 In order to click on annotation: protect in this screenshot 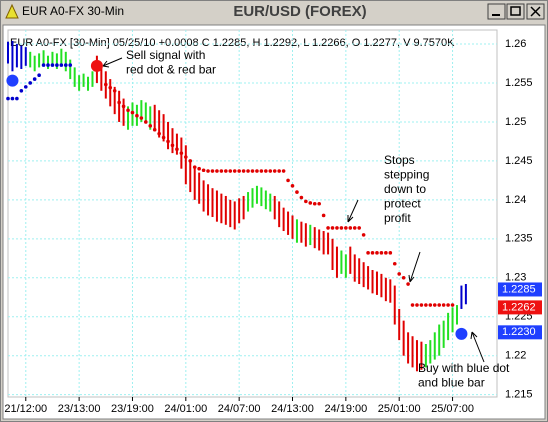, I will do `click(402, 204)`.